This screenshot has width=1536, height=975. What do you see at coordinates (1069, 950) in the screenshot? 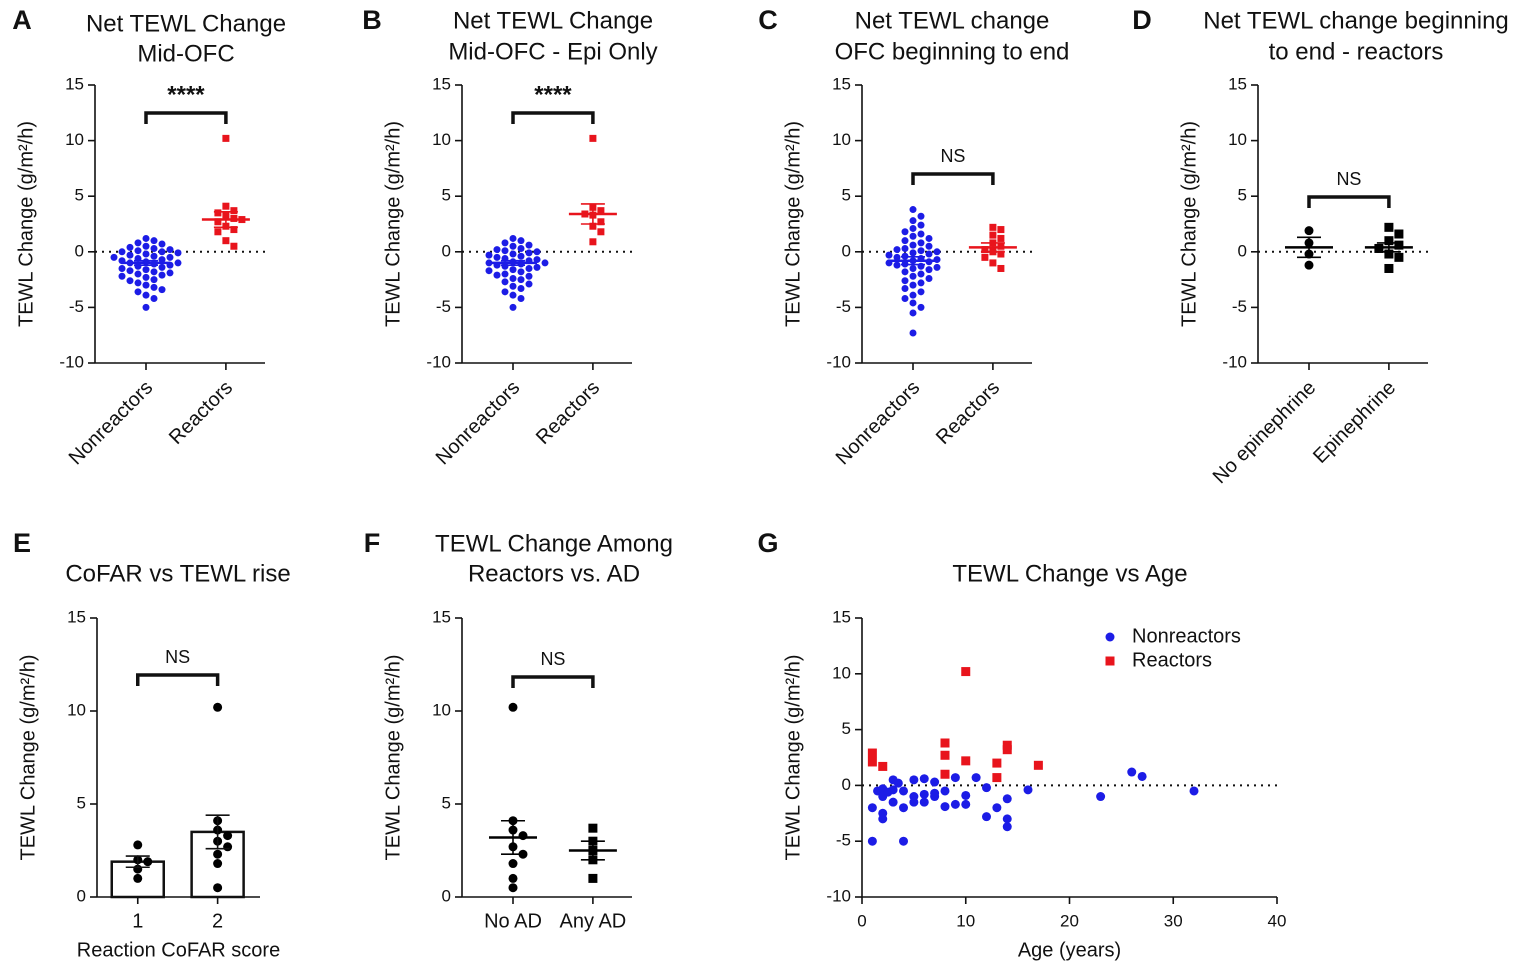
I see `x-axis-label: Age (years)` at bounding box center [1069, 950].